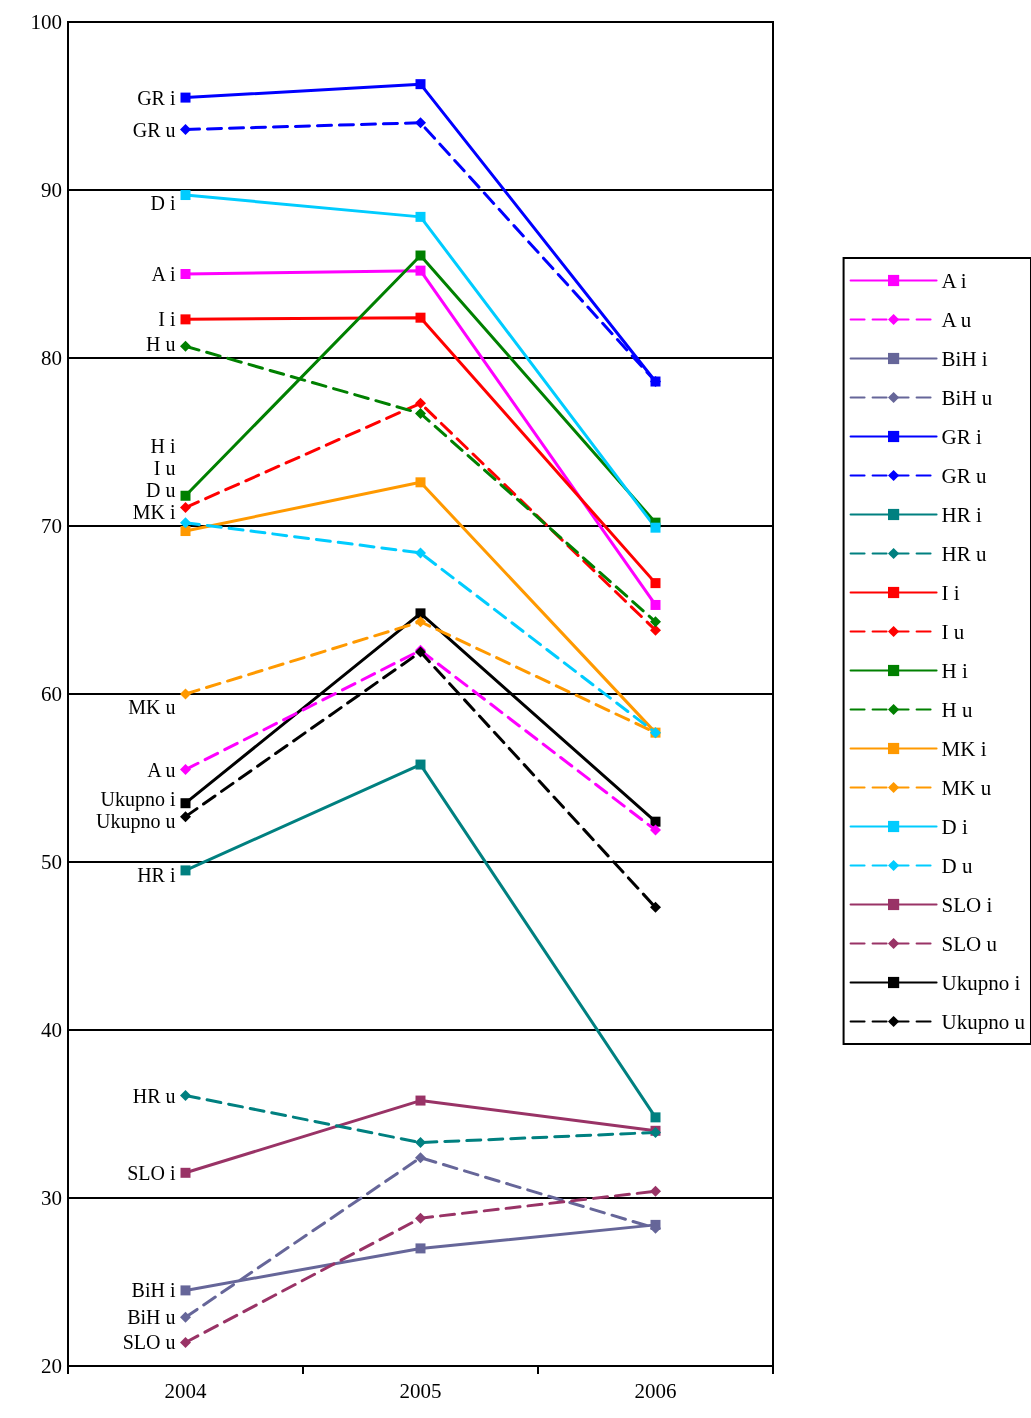 The height and width of the screenshot is (1418, 1031). What do you see at coordinates (163, 274) in the screenshot?
I see `text: A i` at bounding box center [163, 274].